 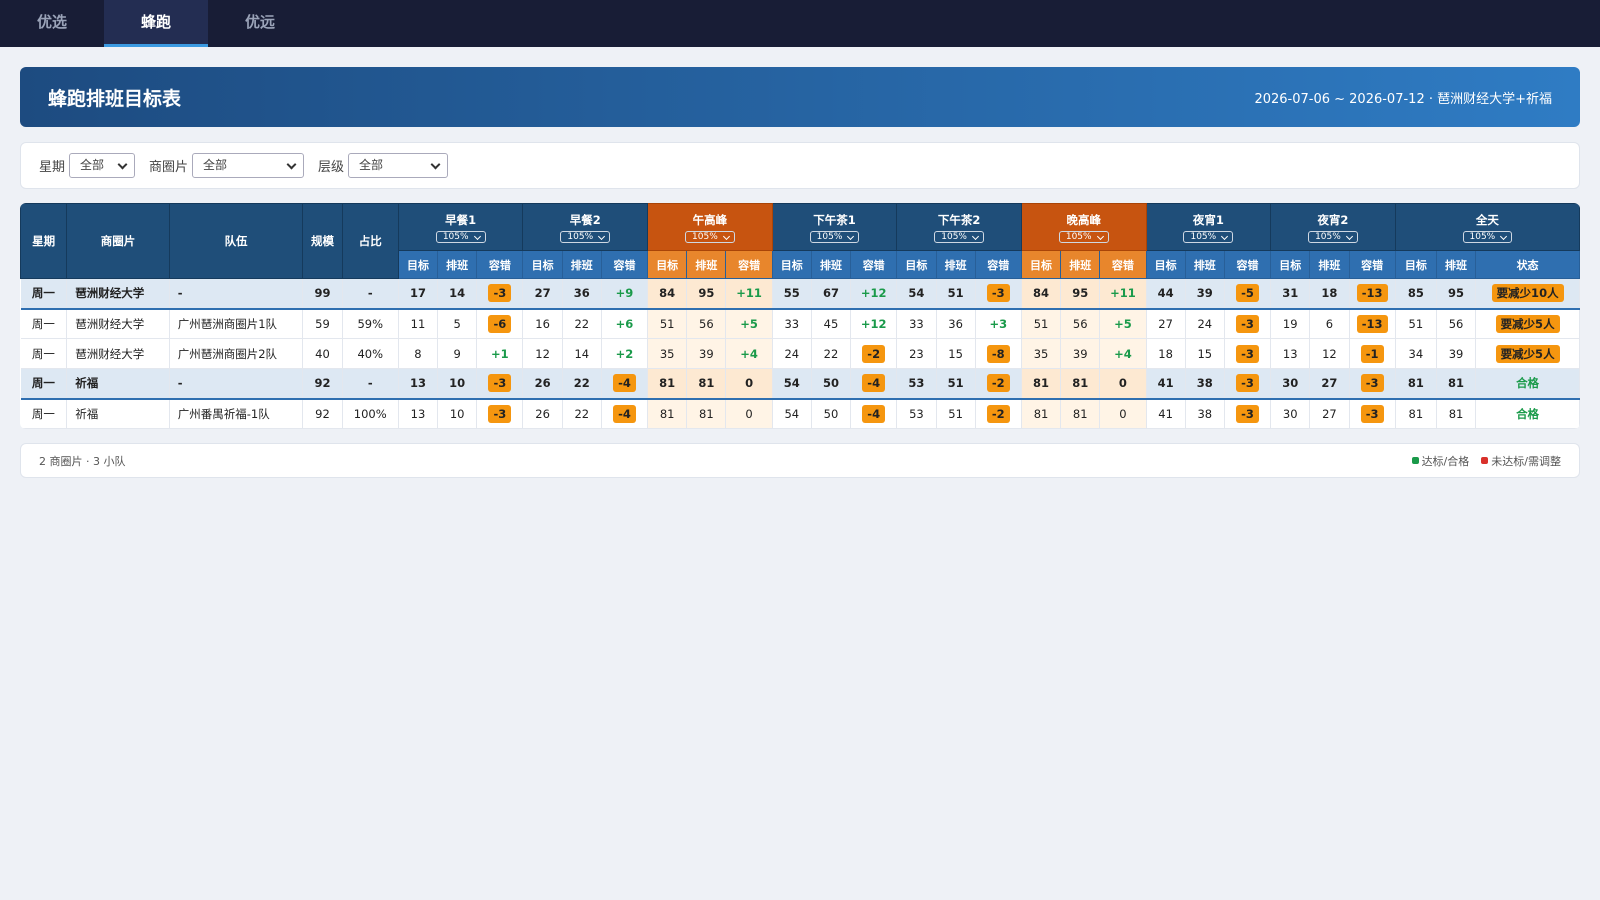 I want to click on value-cell: 34, so click(x=1416, y=353).